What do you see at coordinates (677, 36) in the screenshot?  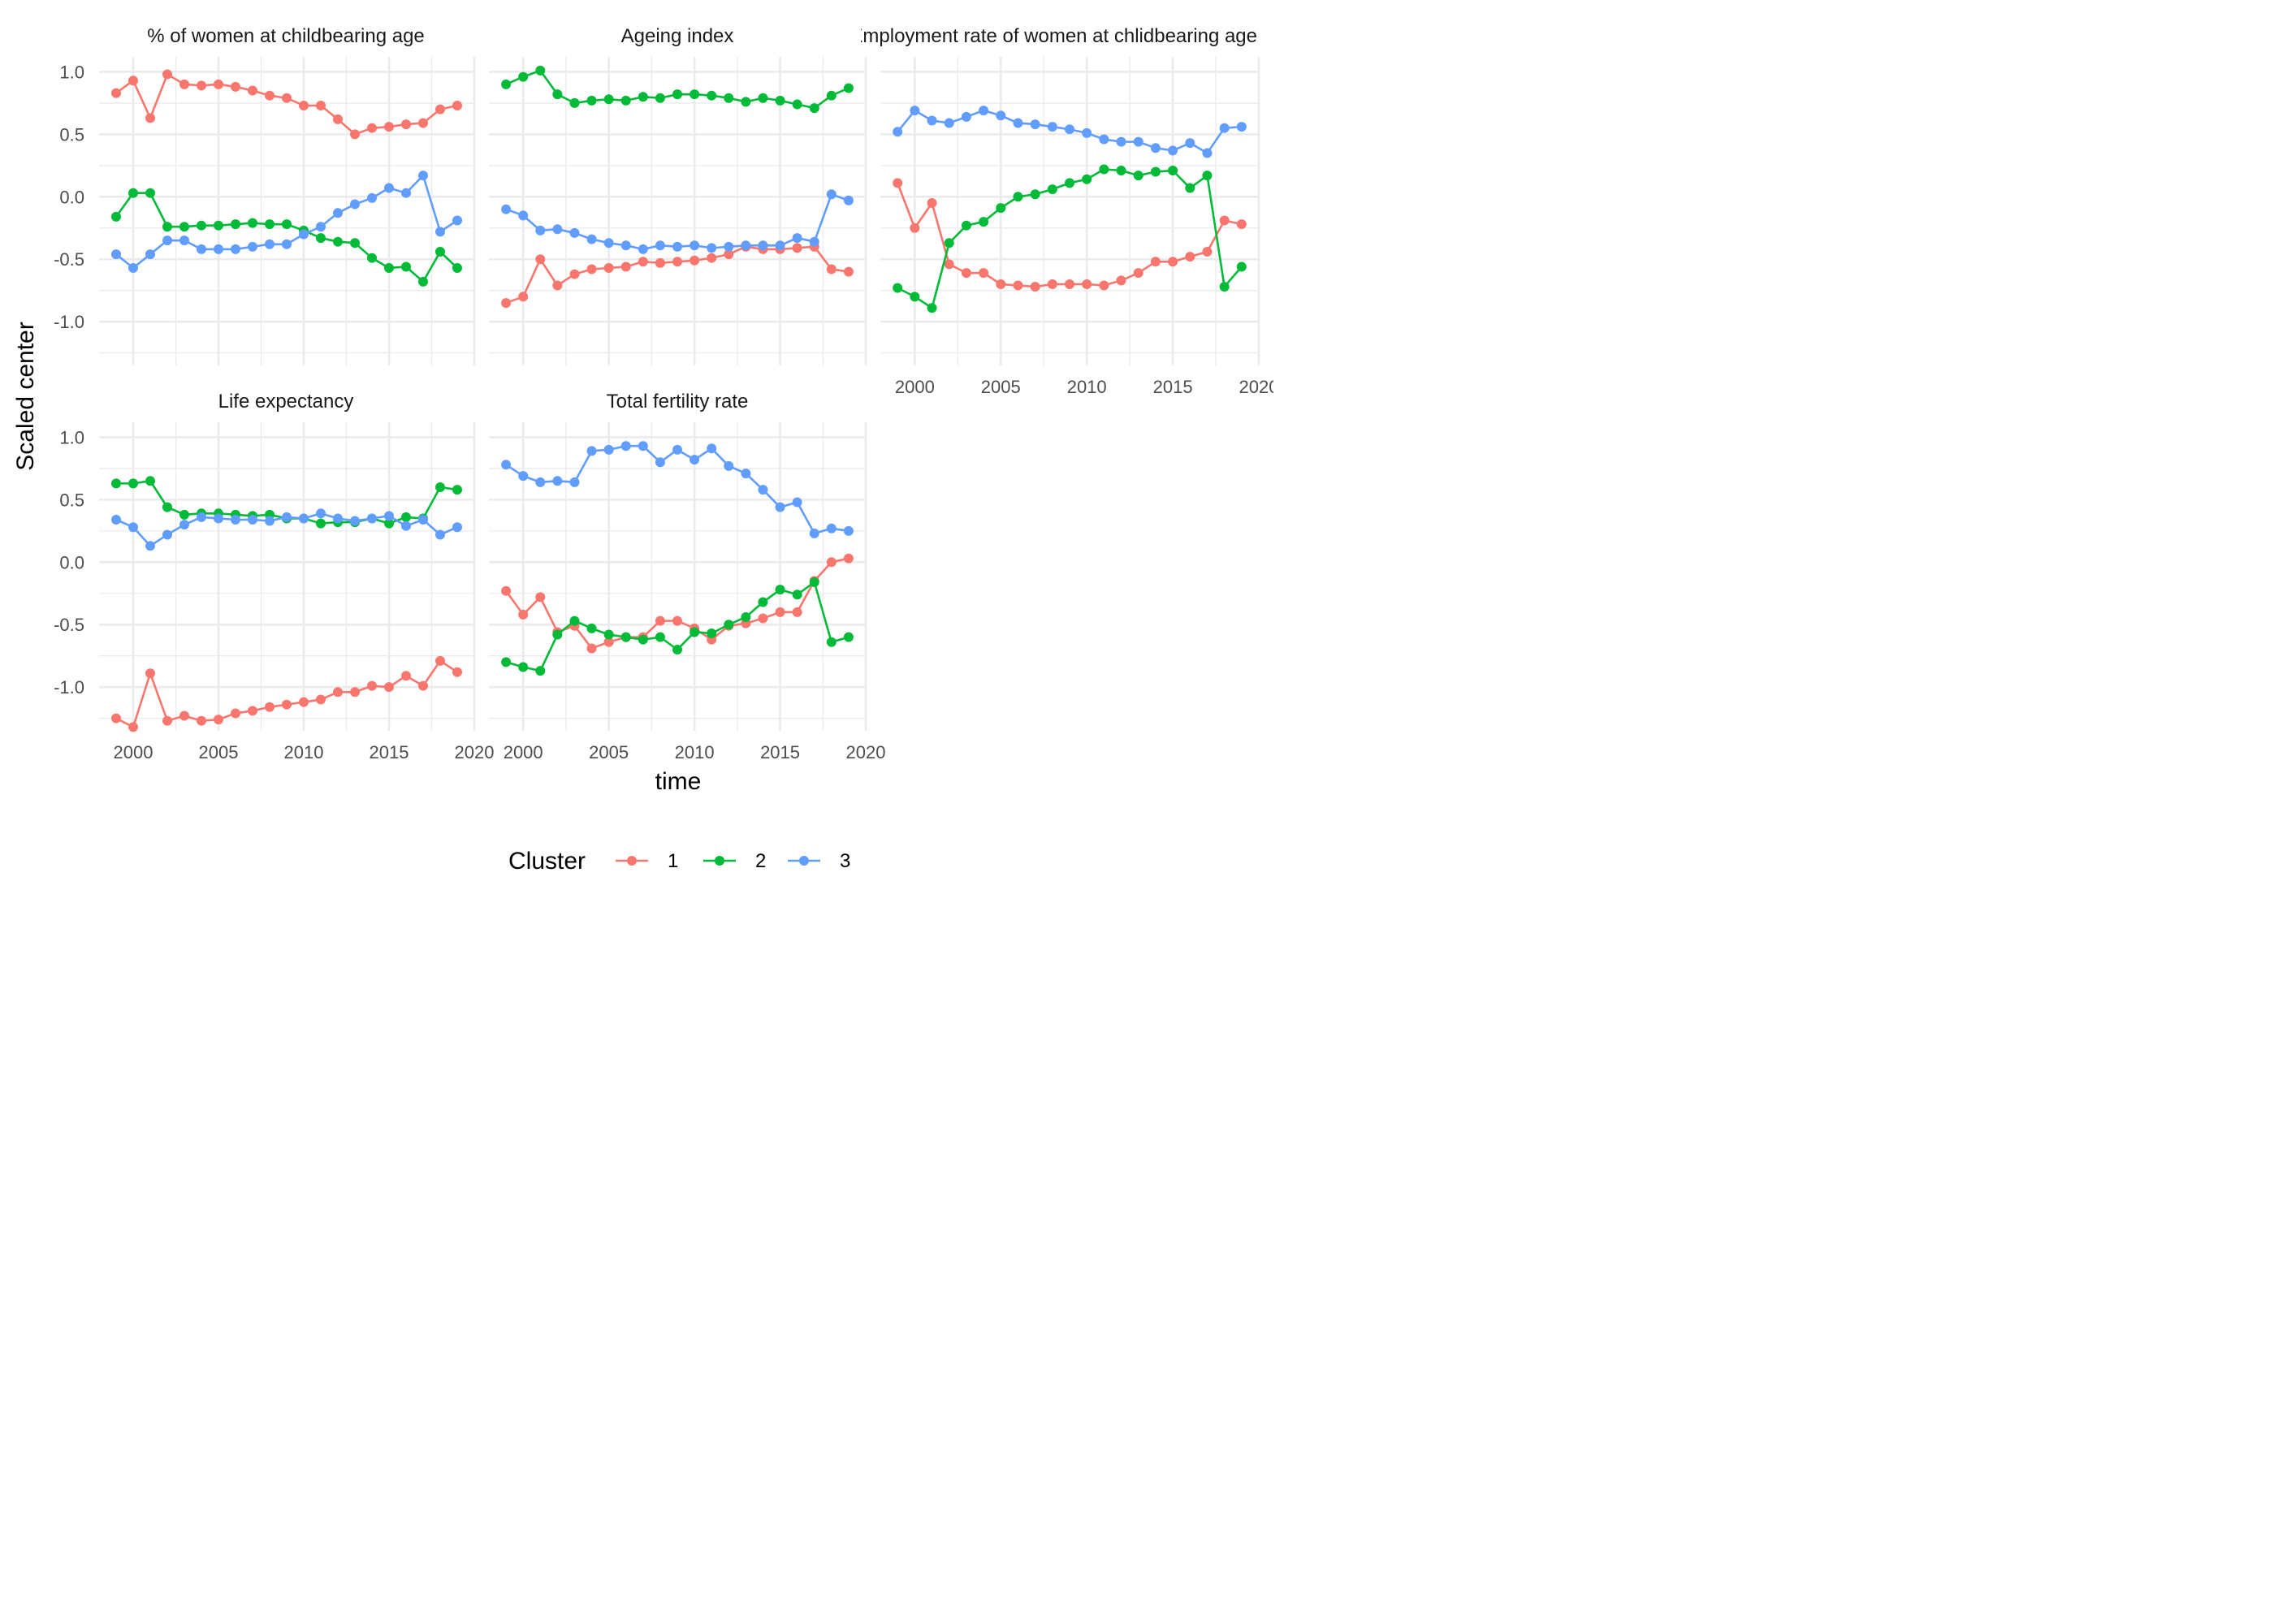 I see `panel-title: Ageing index` at bounding box center [677, 36].